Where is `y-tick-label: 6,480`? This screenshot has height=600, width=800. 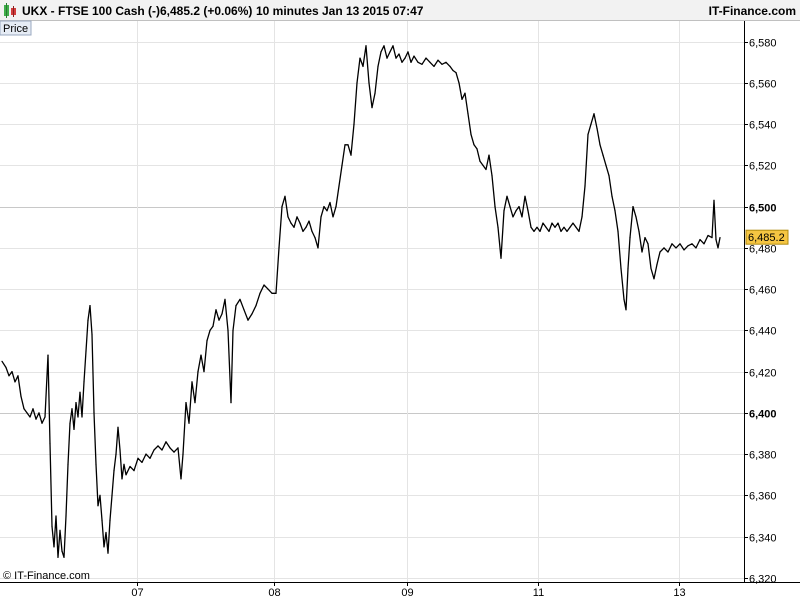
y-tick-label: 6,480 is located at coordinates (763, 250).